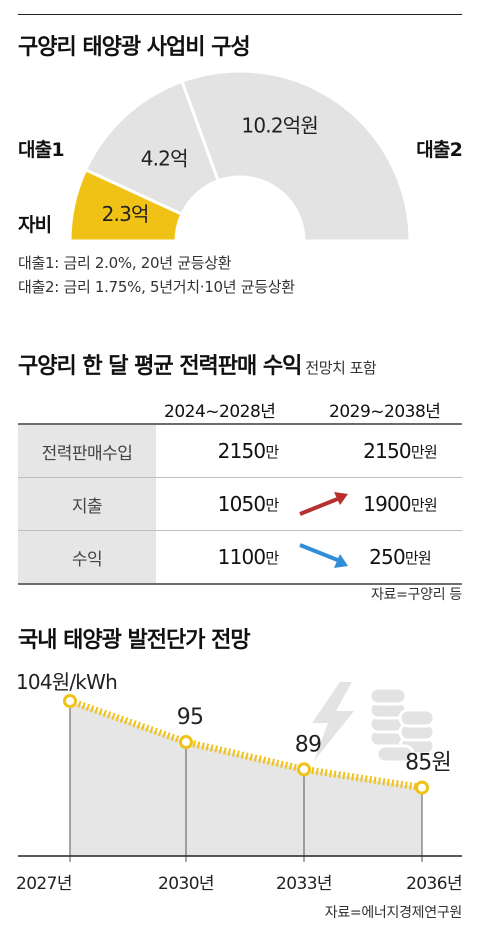 The image size is (480, 933). Describe the element at coordinates (416, 595) in the screenshot. I see `table-source: 자료=구양리 등` at that location.